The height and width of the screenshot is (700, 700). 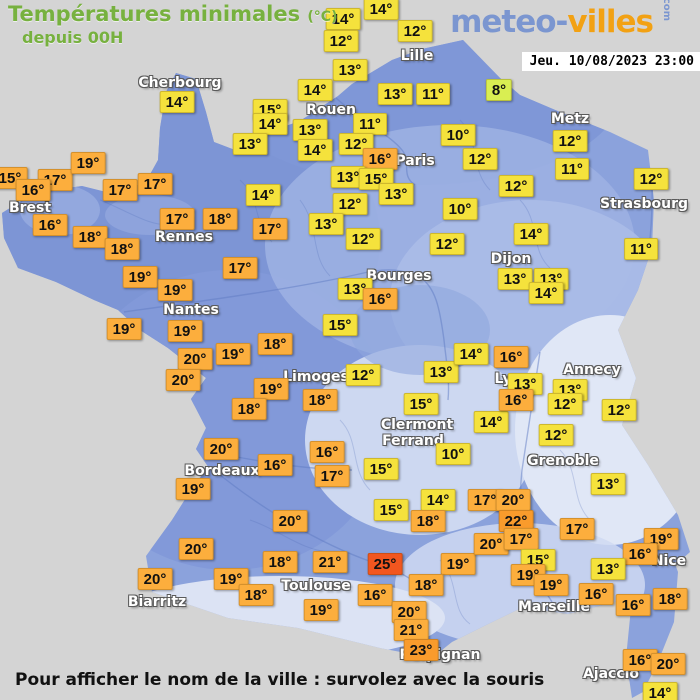 I want to click on temp-badge: 23°, so click(x=421, y=650).